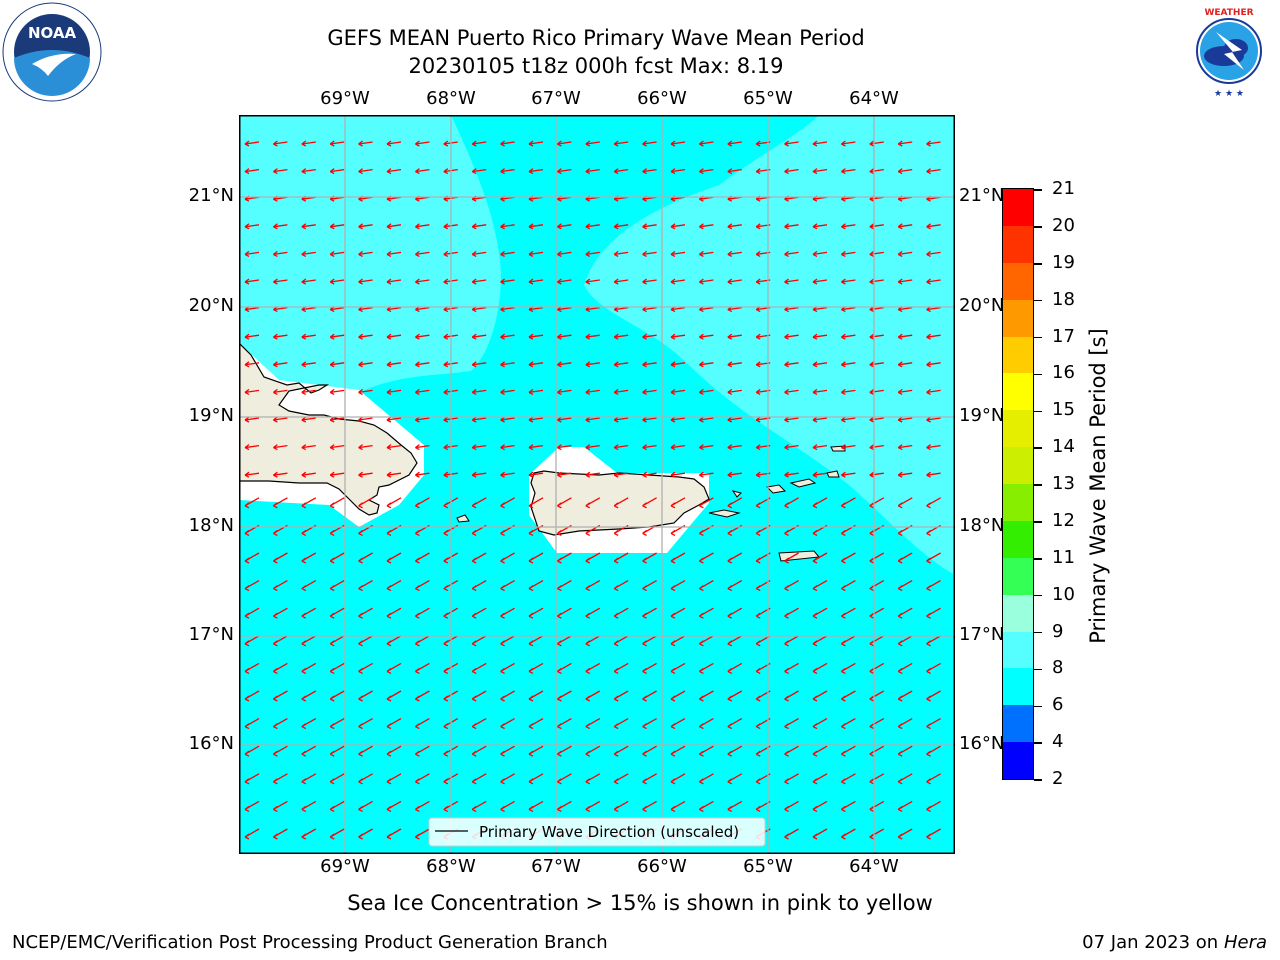 The width and height of the screenshot is (1280, 960). Describe the element at coordinates (636, 217) in the screenshot. I see `sea-dark-channel` at that location.